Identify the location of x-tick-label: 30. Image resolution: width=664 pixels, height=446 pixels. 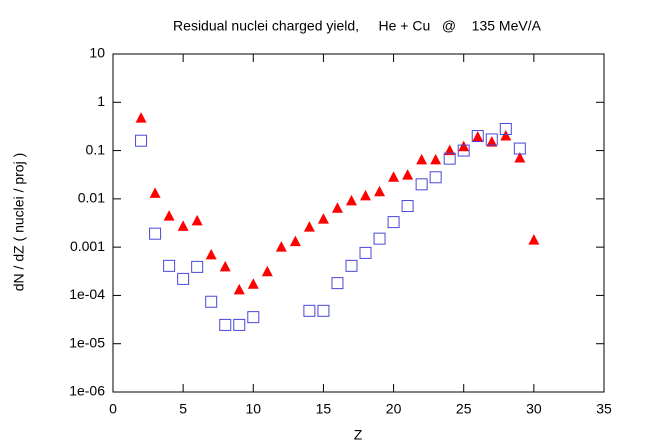
(534, 409).